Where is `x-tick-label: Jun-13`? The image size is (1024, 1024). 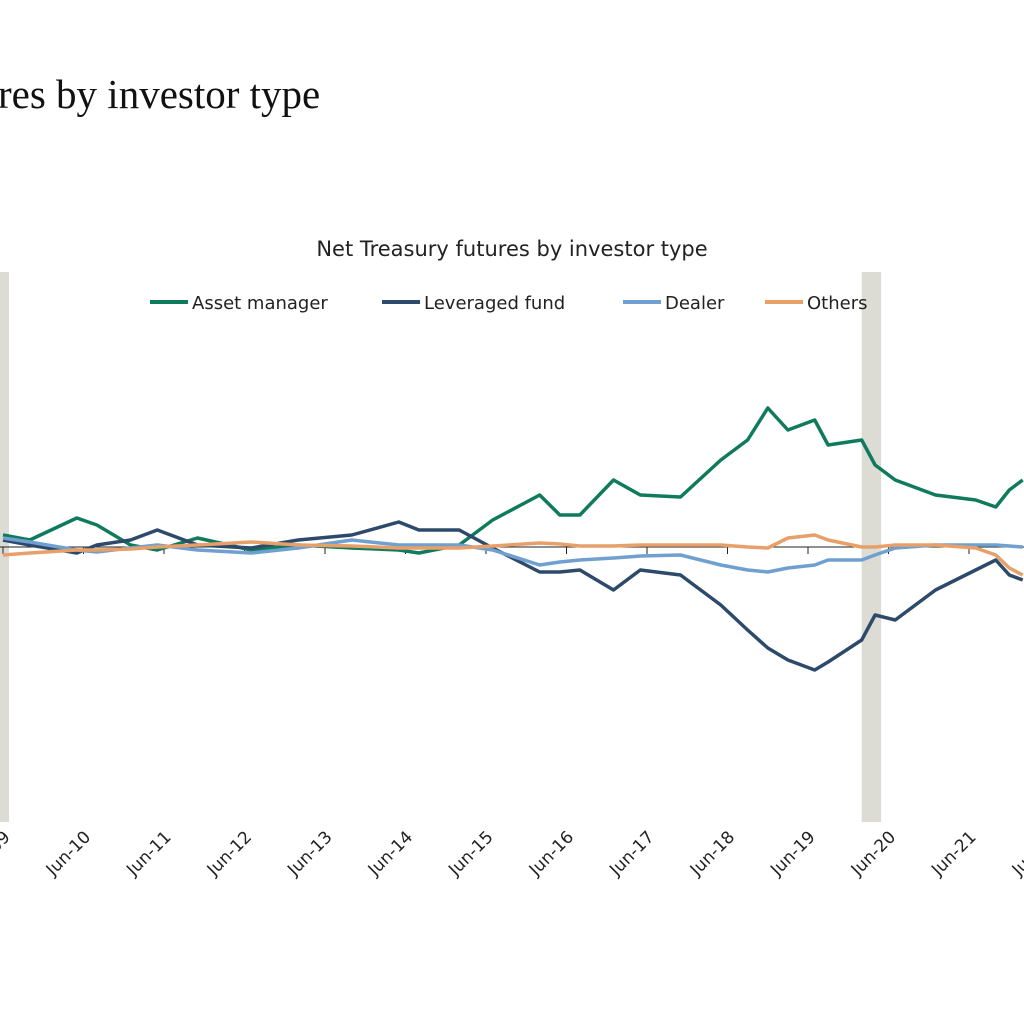 x-tick-label: Jun-13 is located at coordinates (309, 853).